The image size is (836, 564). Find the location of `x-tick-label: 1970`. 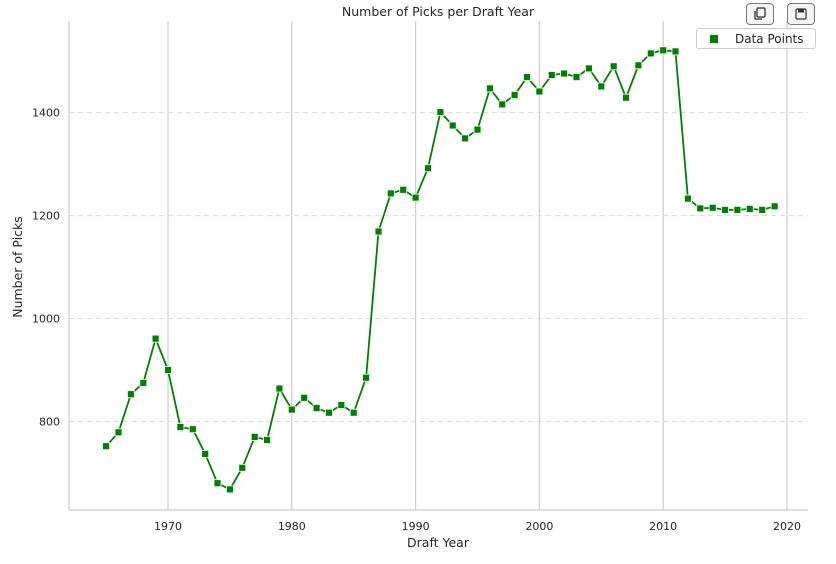

x-tick-label: 1970 is located at coordinates (168, 526).